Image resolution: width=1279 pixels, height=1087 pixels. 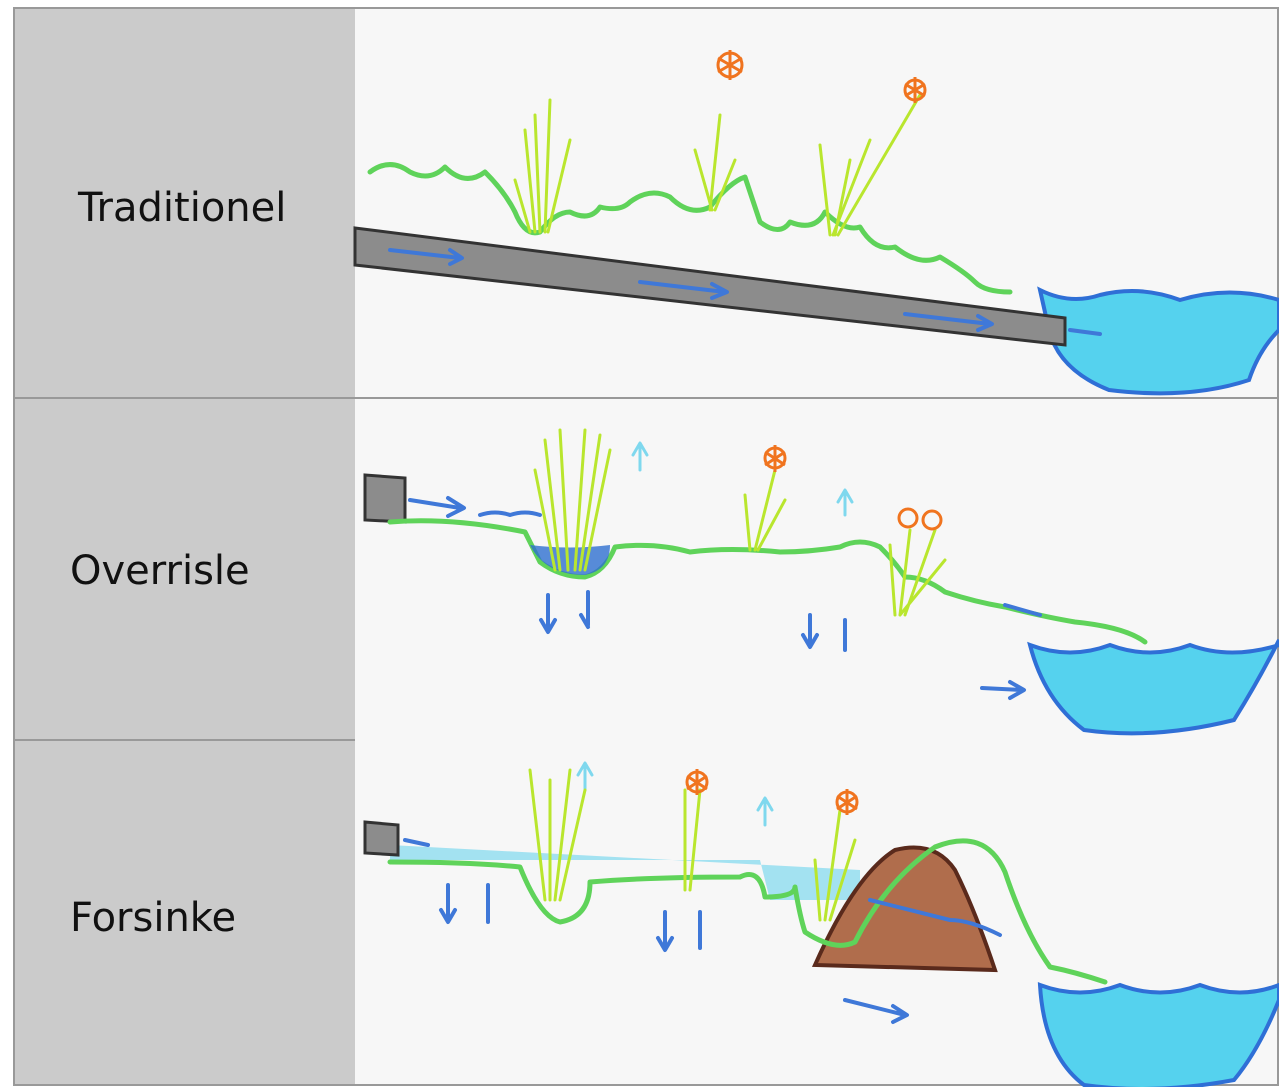 I want to click on drain-pipe, so click(x=710, y=286).